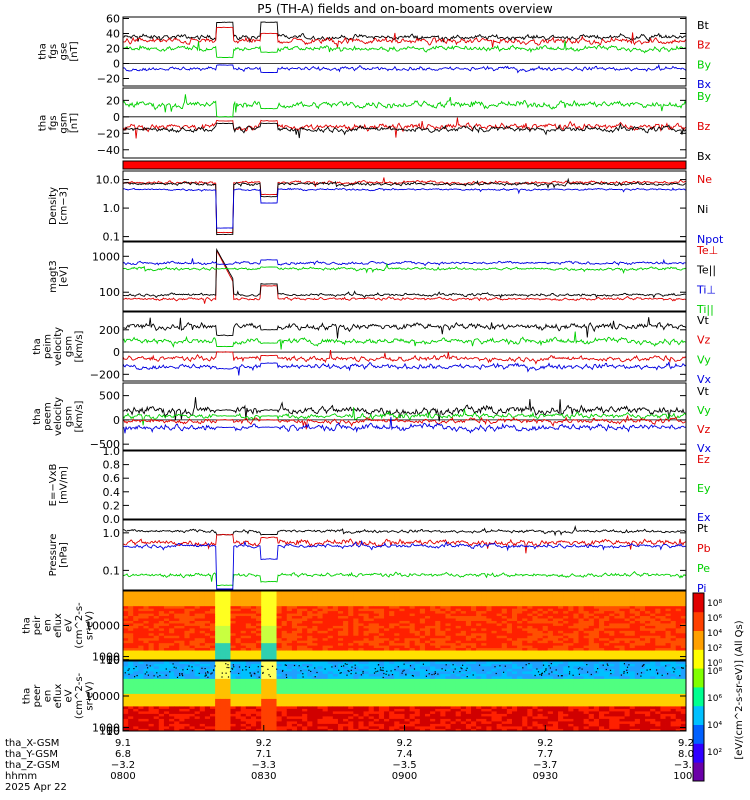 The height and width of the screenshot is (800, 750). What do you see at coordinates (63, 206) in the screenshot?
I see `y-axis-label: [cm−3]` at bounding box center [63, 206].